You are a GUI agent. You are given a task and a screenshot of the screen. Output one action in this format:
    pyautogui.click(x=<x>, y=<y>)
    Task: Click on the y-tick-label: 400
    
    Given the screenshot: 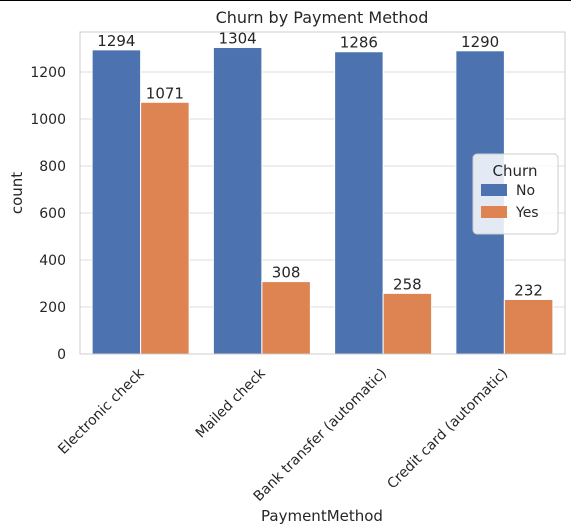 What is the action you would take?
    pyautogui.click(x=52, y=261)
    